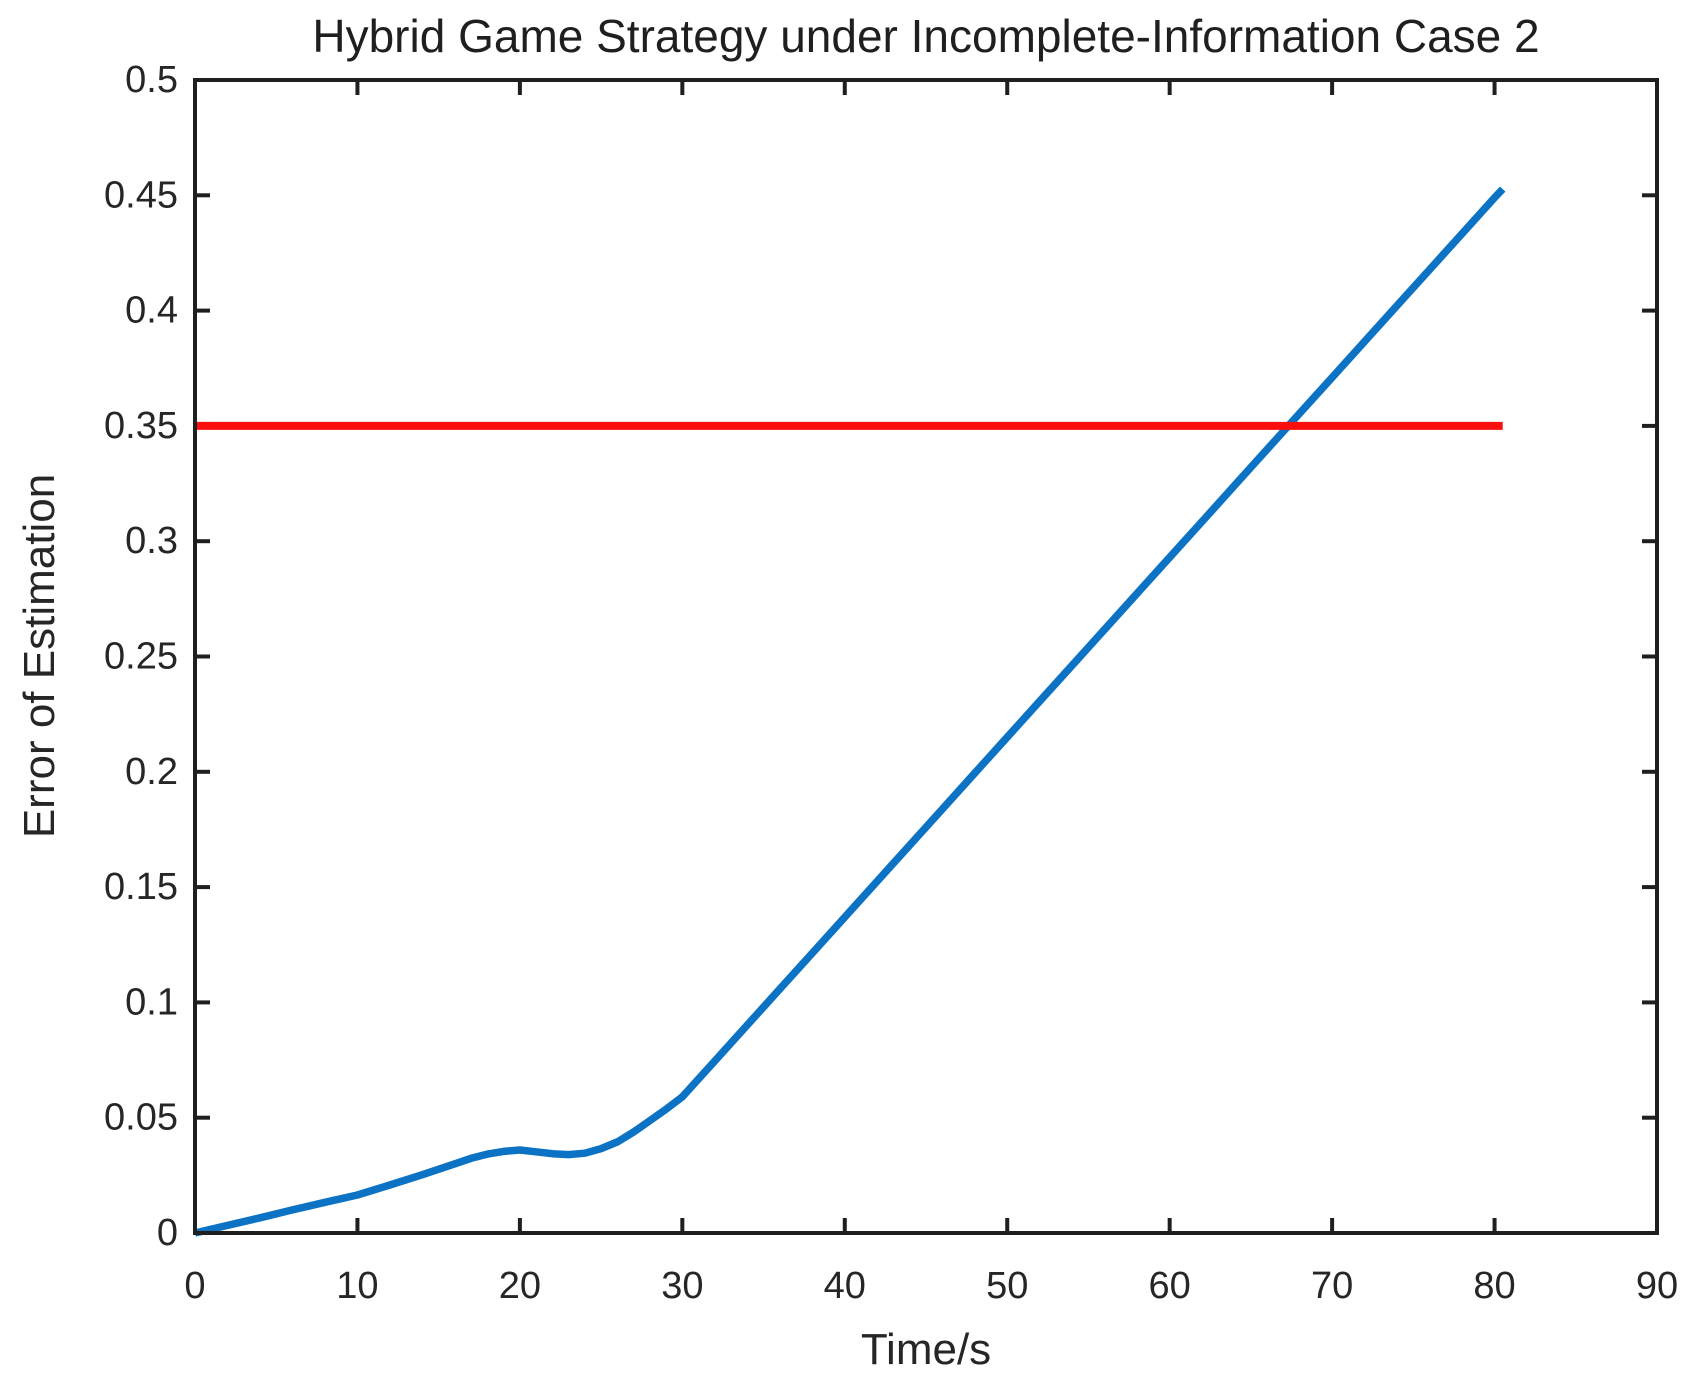 The height and width of the screenshot is (1391, 1702). What do you see at coordinates (167, 1233) in the screenshot?
I see `y-tick-label: 0` at bounding box center [167, 1233].